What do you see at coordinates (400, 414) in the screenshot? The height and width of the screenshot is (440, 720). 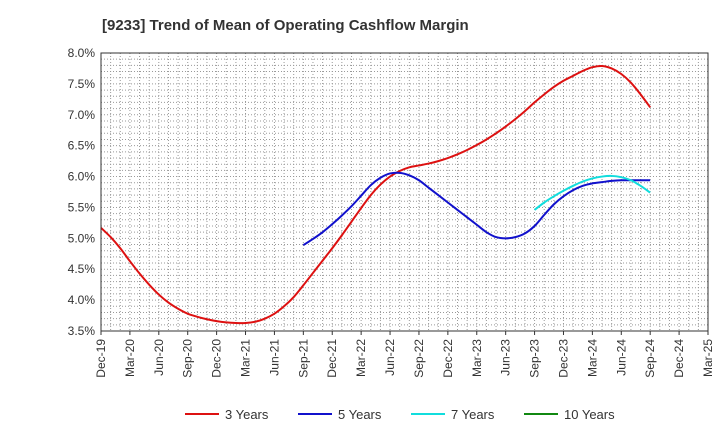 I see `legend: 3 Years 5 Years 7 Years 10 Years` at bounding box center [400, 414].